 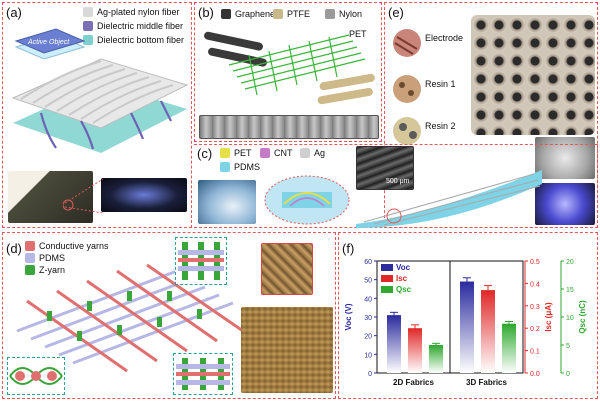 What do you see at coordinates (74, 246) in the screenshot?
I see `legend-label: Conductive yarns` at bounding box center [74, 246].